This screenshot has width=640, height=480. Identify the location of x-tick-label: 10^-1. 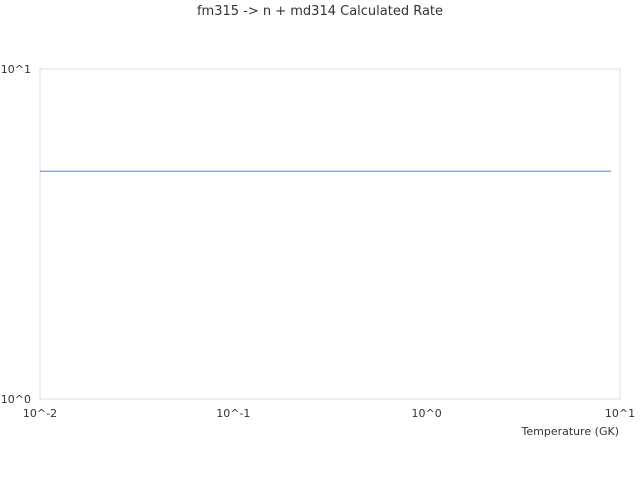
(233, 413).